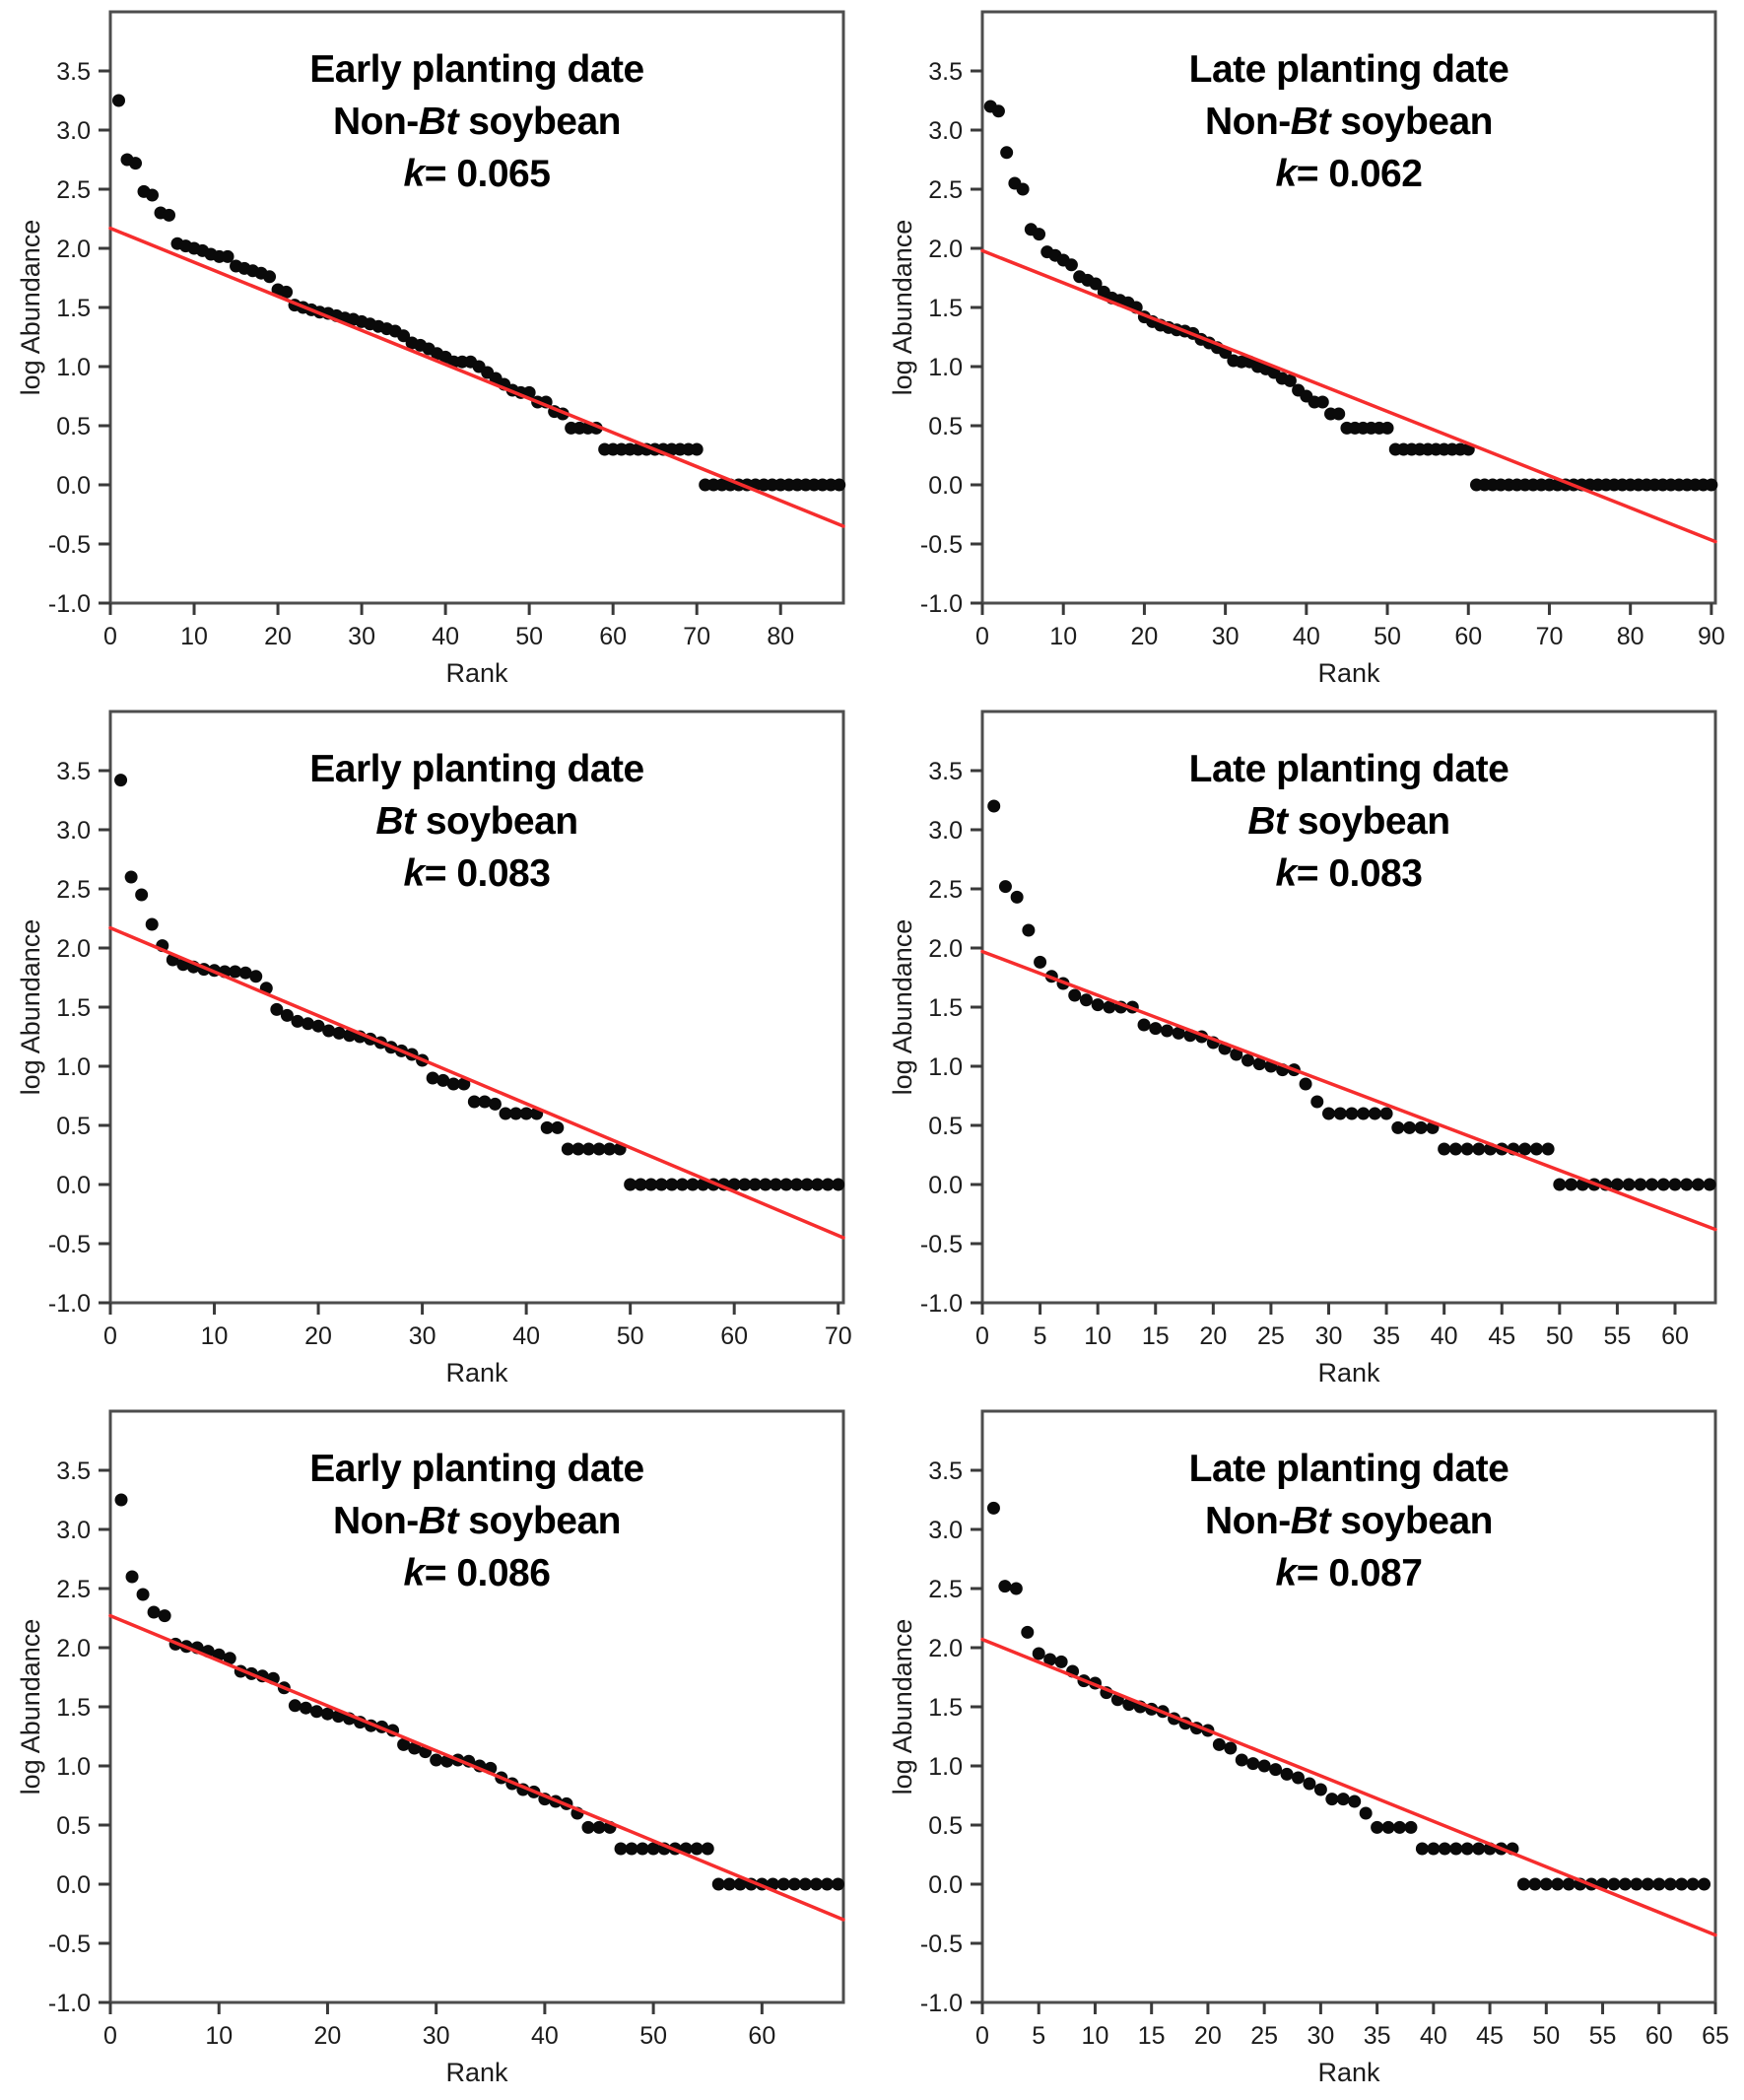 The height and width of the screenshot is (2100, 1744). I want to click on x-tick-label: 60, so click(734, 1336).